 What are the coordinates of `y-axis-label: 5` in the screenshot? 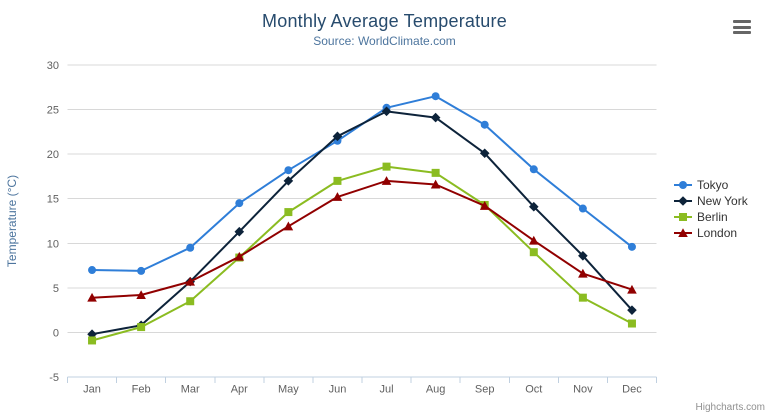 It's located at (56, 289).